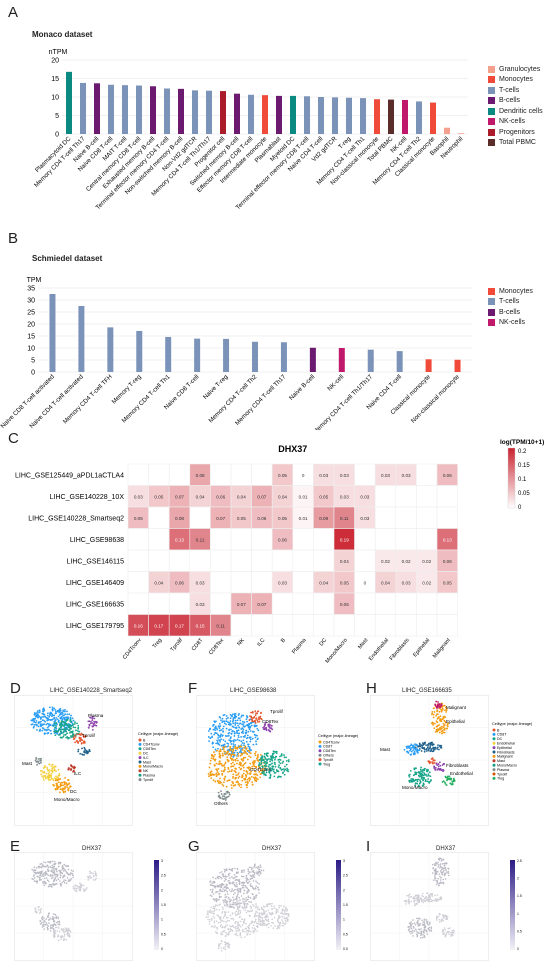  What do you see at coordinates (156, 905) in the screenshot?
I see `expression-scale-bar` at bounding box center [156, 905].